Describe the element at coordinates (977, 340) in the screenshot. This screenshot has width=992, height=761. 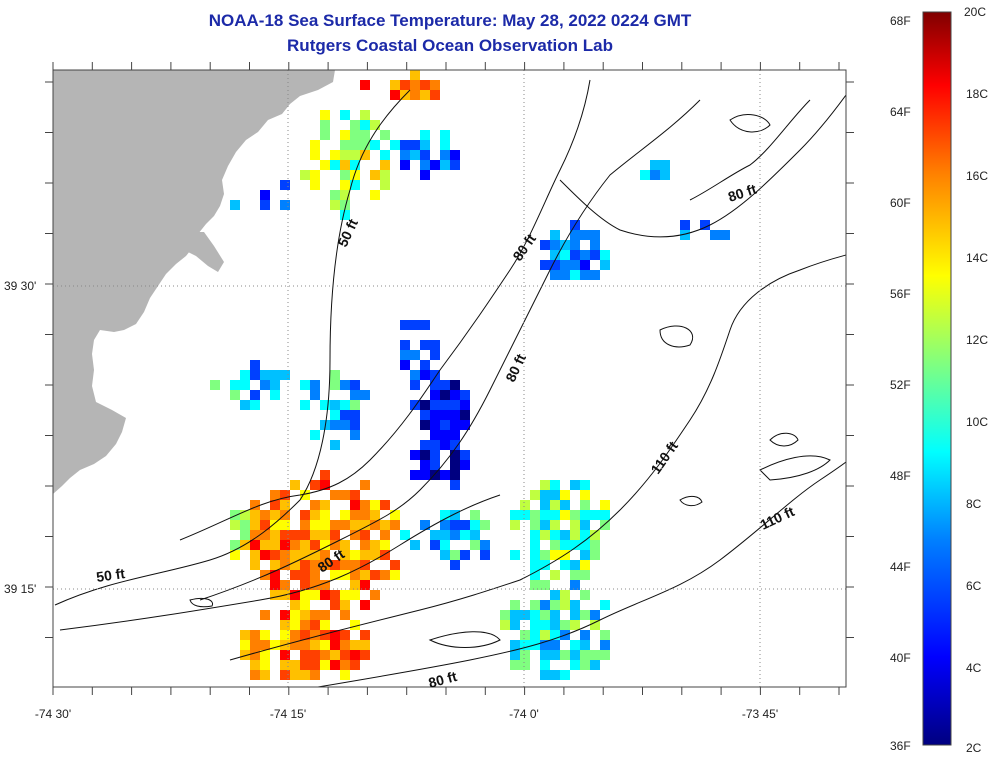
I see `colorbar-c-label: 12C` at that location.